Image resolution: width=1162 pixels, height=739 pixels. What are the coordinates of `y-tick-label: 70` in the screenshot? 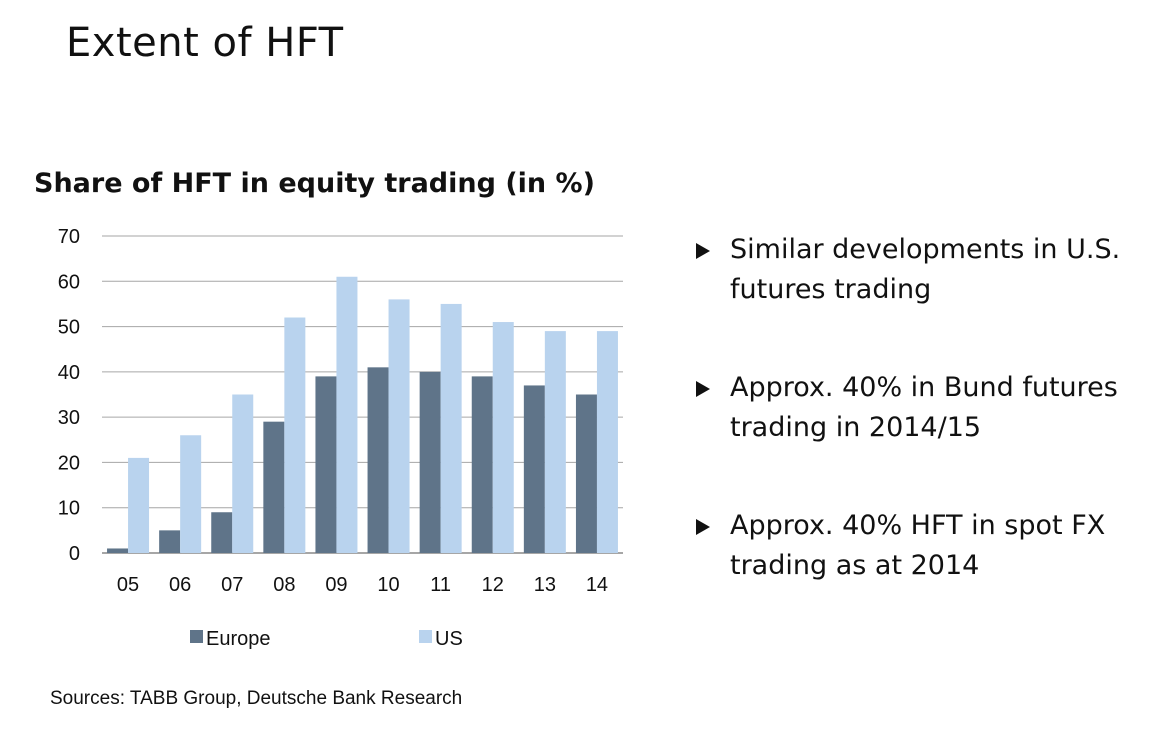 It's located at (69, 237).